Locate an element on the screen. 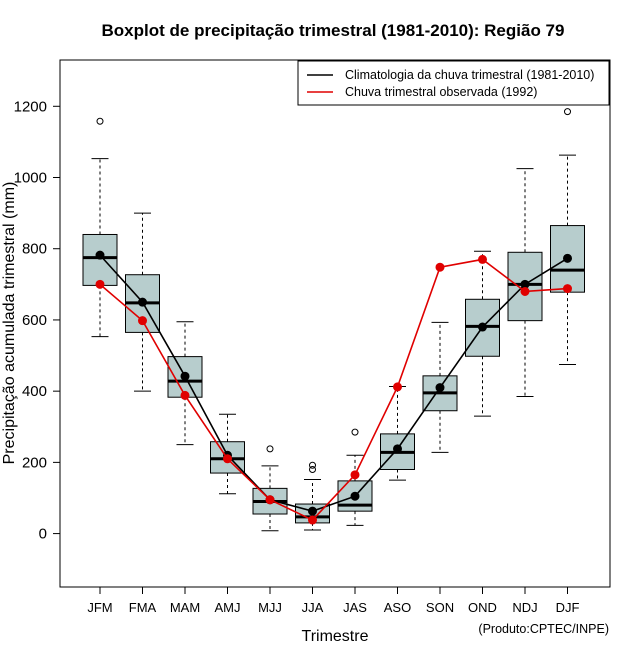 Image resolution: width=640 pixels, height=660 pixels. x-tick-label: FMA is located at coordinates (143, 607).